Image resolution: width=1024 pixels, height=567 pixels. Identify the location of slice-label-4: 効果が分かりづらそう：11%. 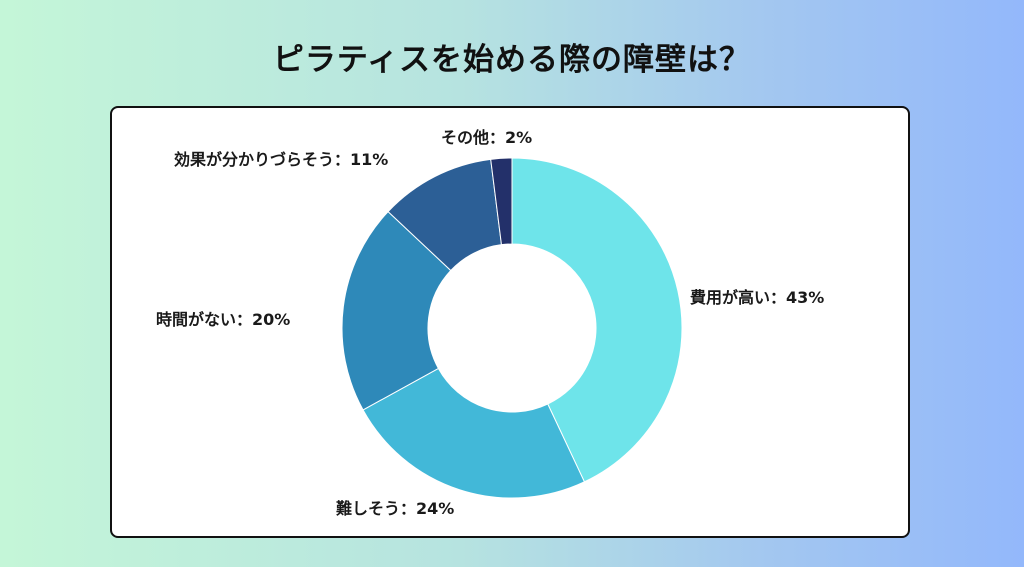
(281, 159).